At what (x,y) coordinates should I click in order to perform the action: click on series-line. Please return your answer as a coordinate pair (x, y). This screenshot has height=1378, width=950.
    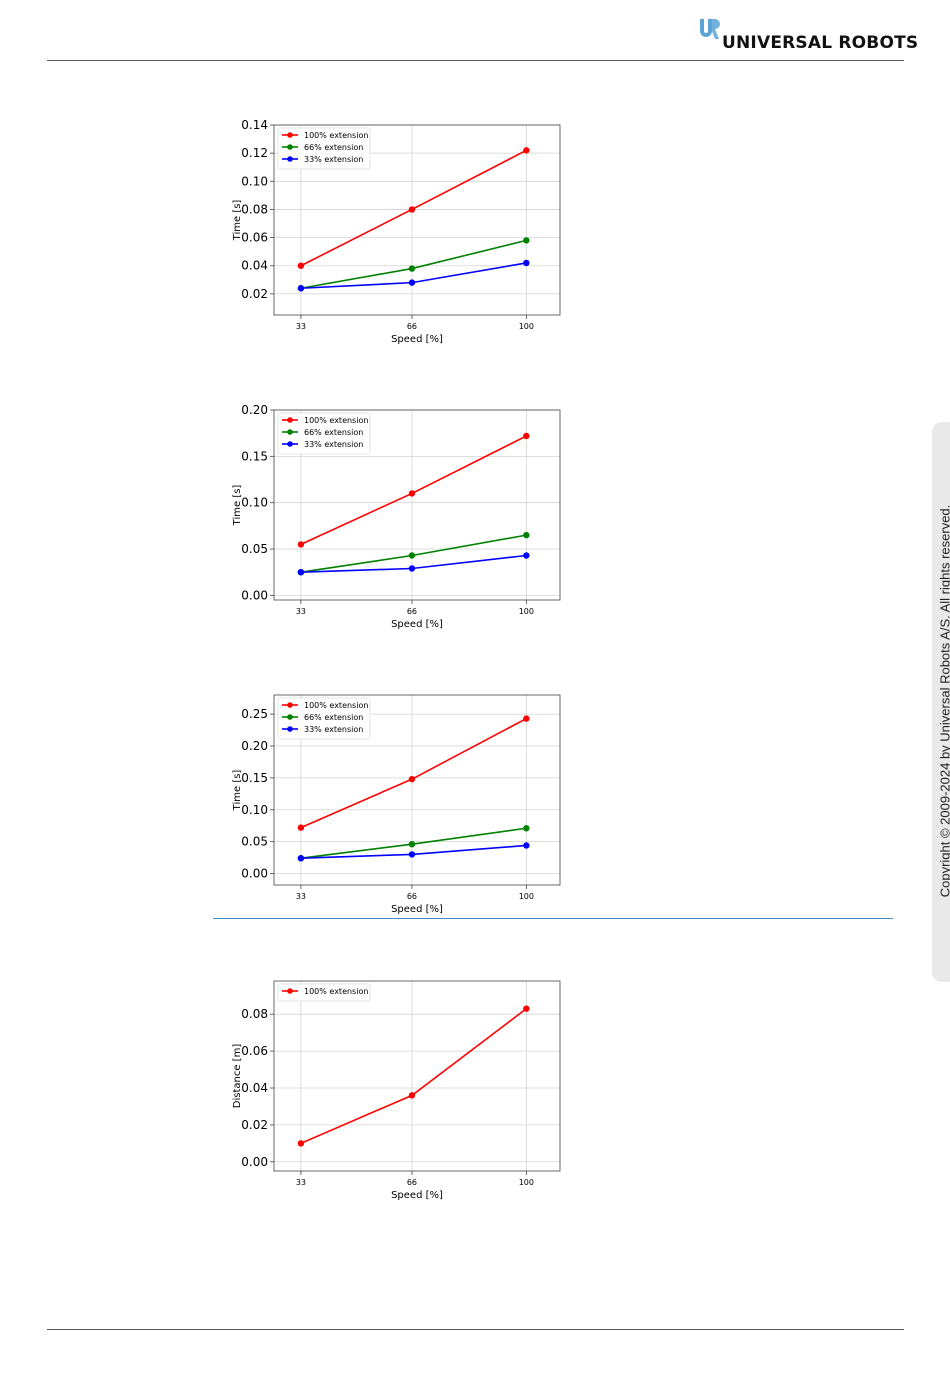
    Looking at the image, I should click on (413, 1076).